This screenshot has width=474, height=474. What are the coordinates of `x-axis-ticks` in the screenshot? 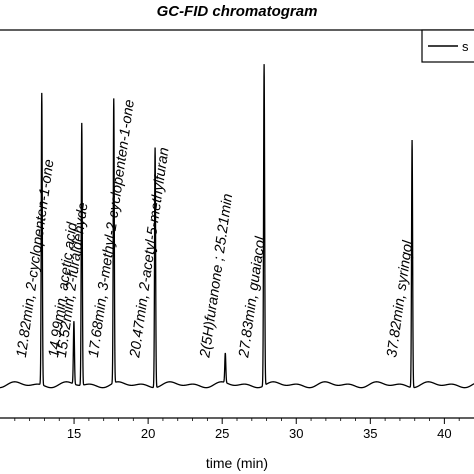 It's located at (237, 421).